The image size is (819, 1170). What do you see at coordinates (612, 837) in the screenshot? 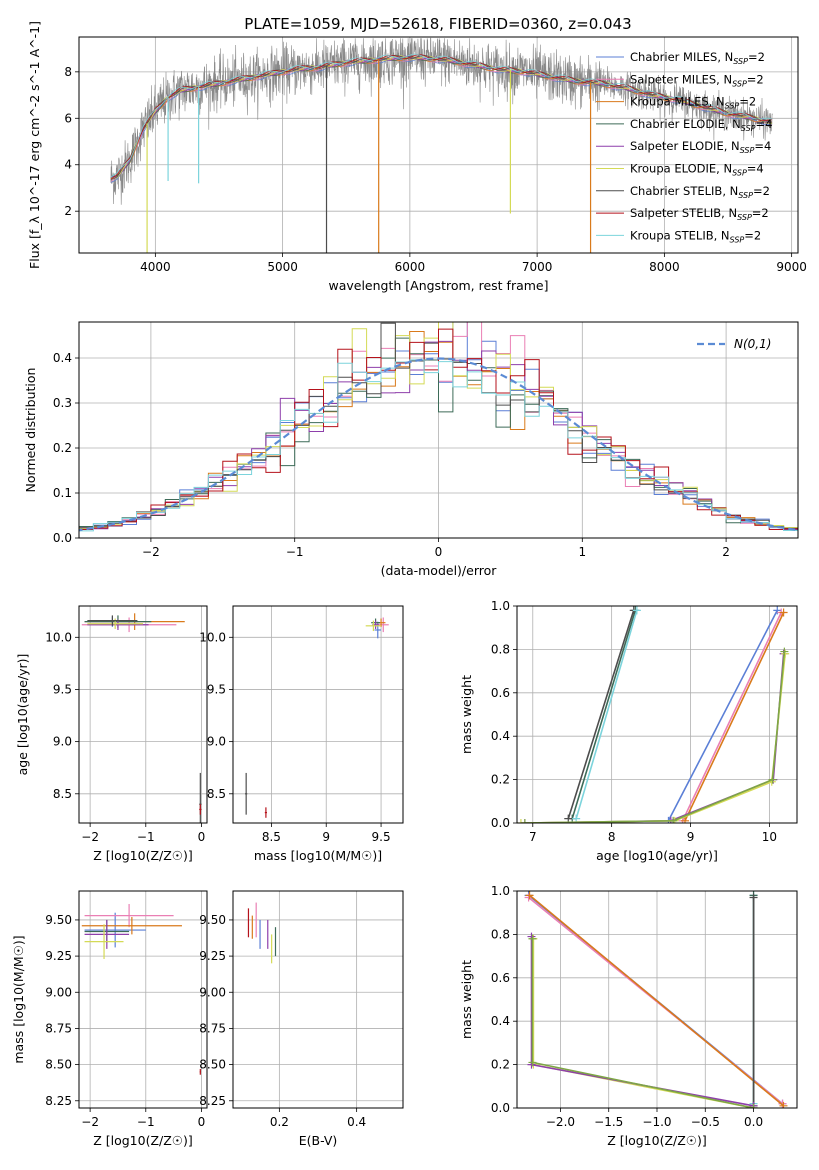
I see `mass-weight-vs-age-xtick-label: 8` at bounding box center [612, 837].